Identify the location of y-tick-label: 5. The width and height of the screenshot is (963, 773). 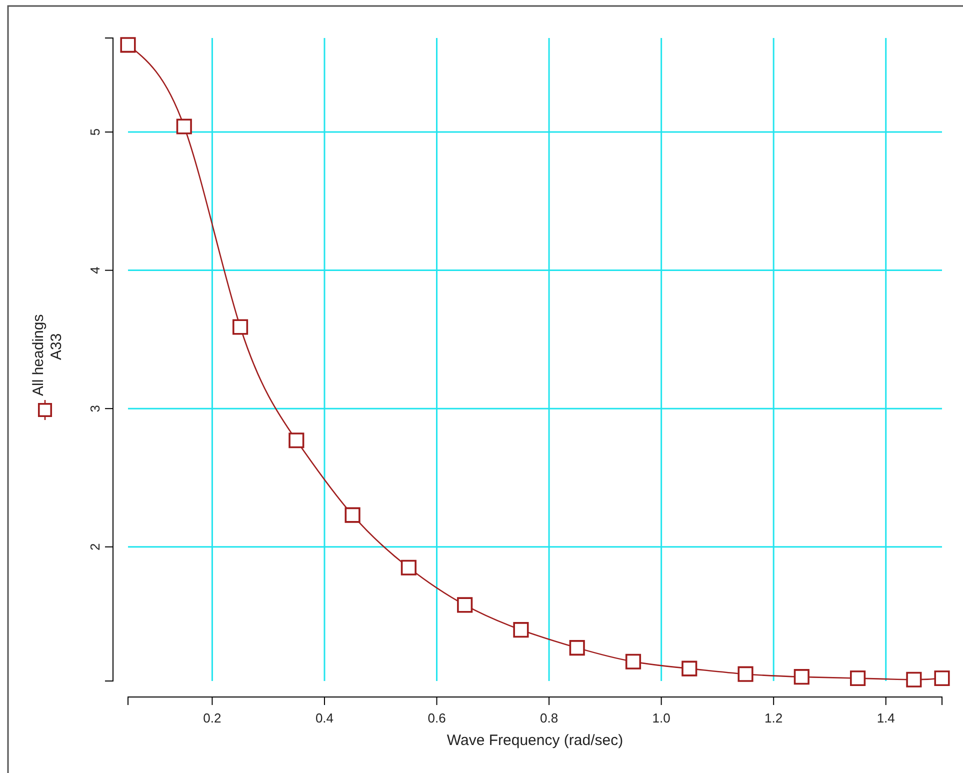
(95, 132).